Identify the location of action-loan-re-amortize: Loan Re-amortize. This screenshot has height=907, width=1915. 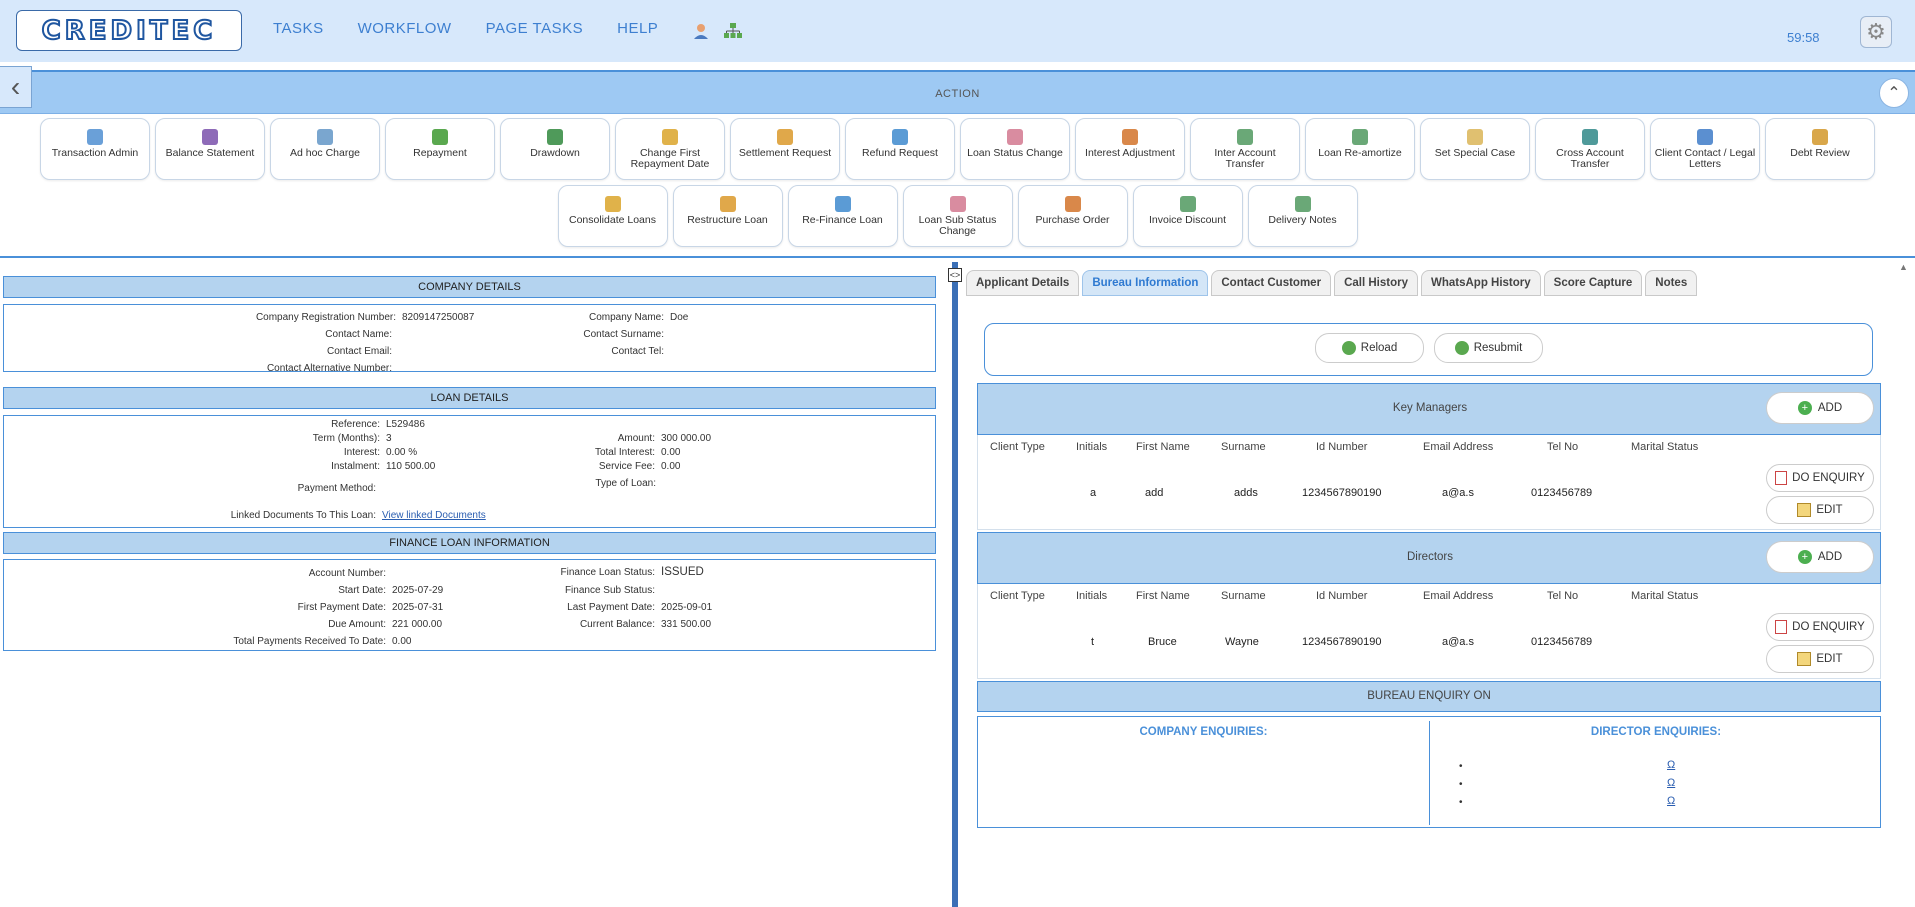
(1360, 149).